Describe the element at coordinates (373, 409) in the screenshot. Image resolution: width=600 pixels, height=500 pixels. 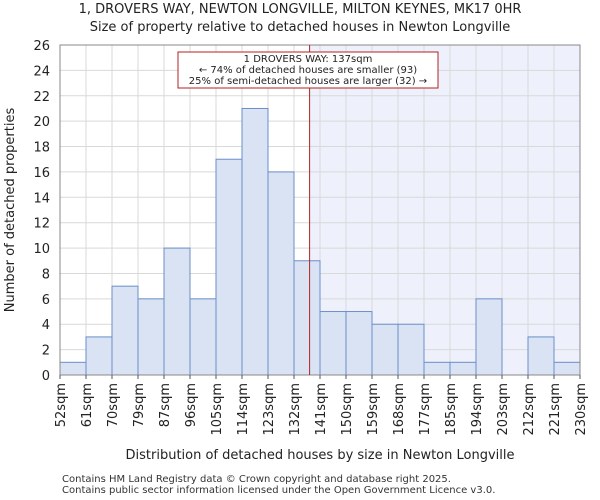
I see `x-tick-label: 159sqm` at that location.